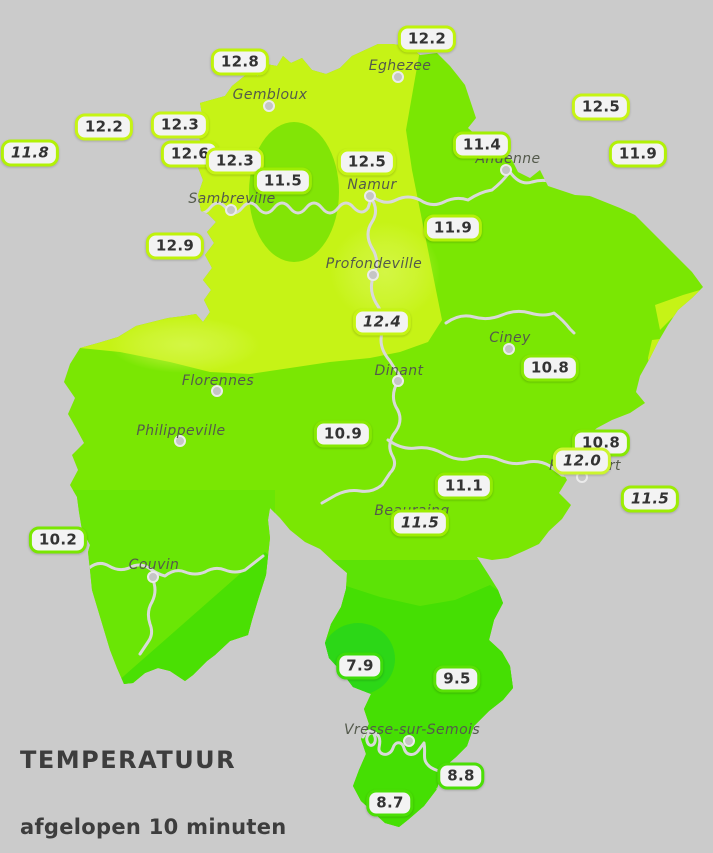  I want to click on river-sambre, so click(283, 204).